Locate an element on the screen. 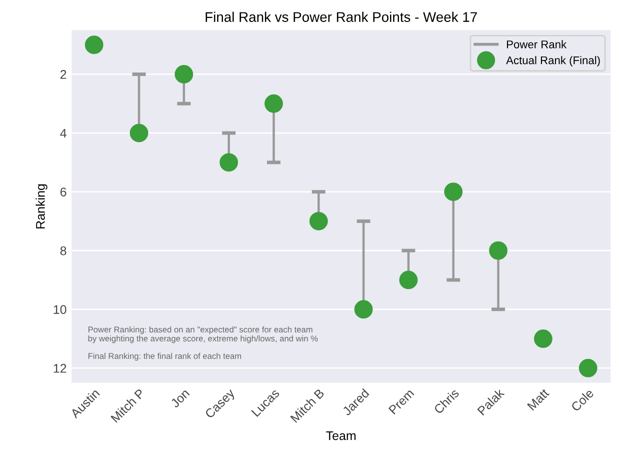 This screenshot has height=464, width=623. y-tick-label: 6 is located at coordinates (63, 192).